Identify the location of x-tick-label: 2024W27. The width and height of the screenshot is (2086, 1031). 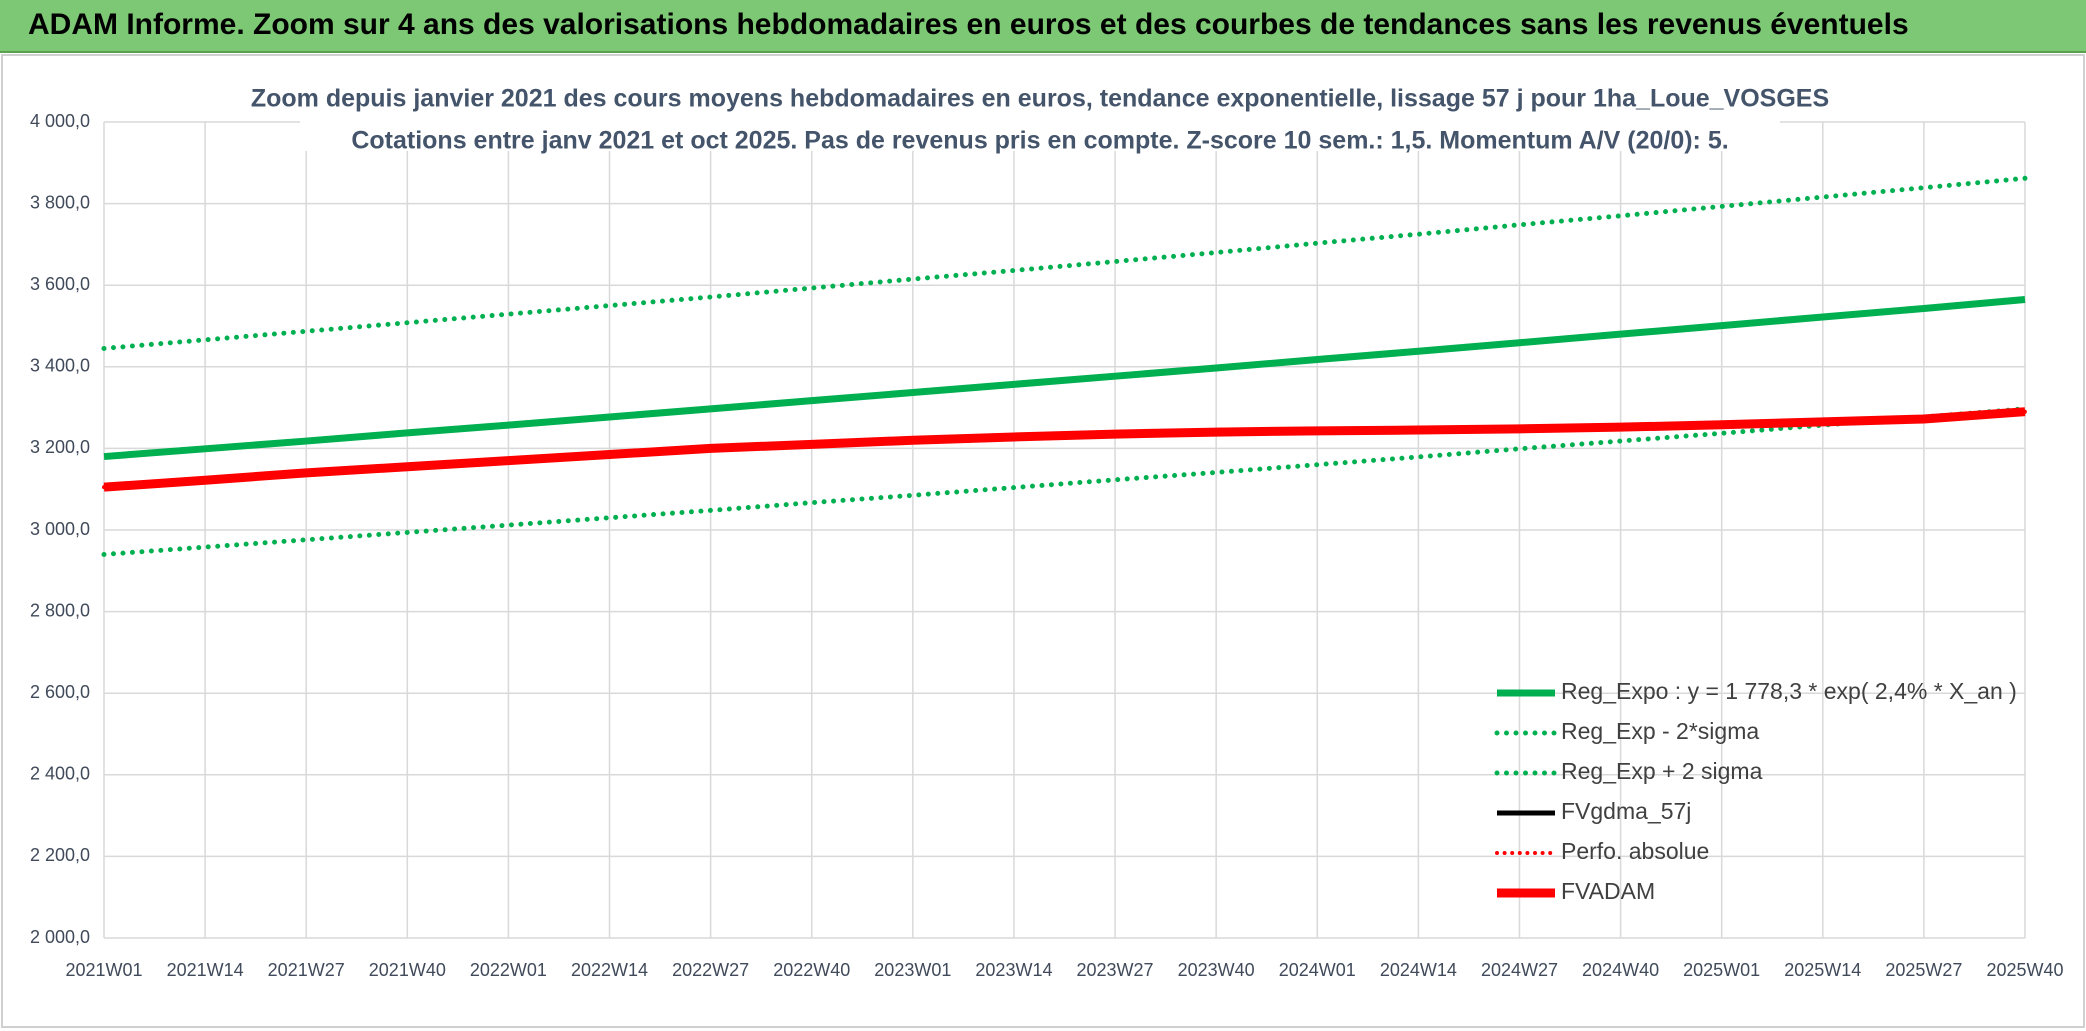
(1519, 970).